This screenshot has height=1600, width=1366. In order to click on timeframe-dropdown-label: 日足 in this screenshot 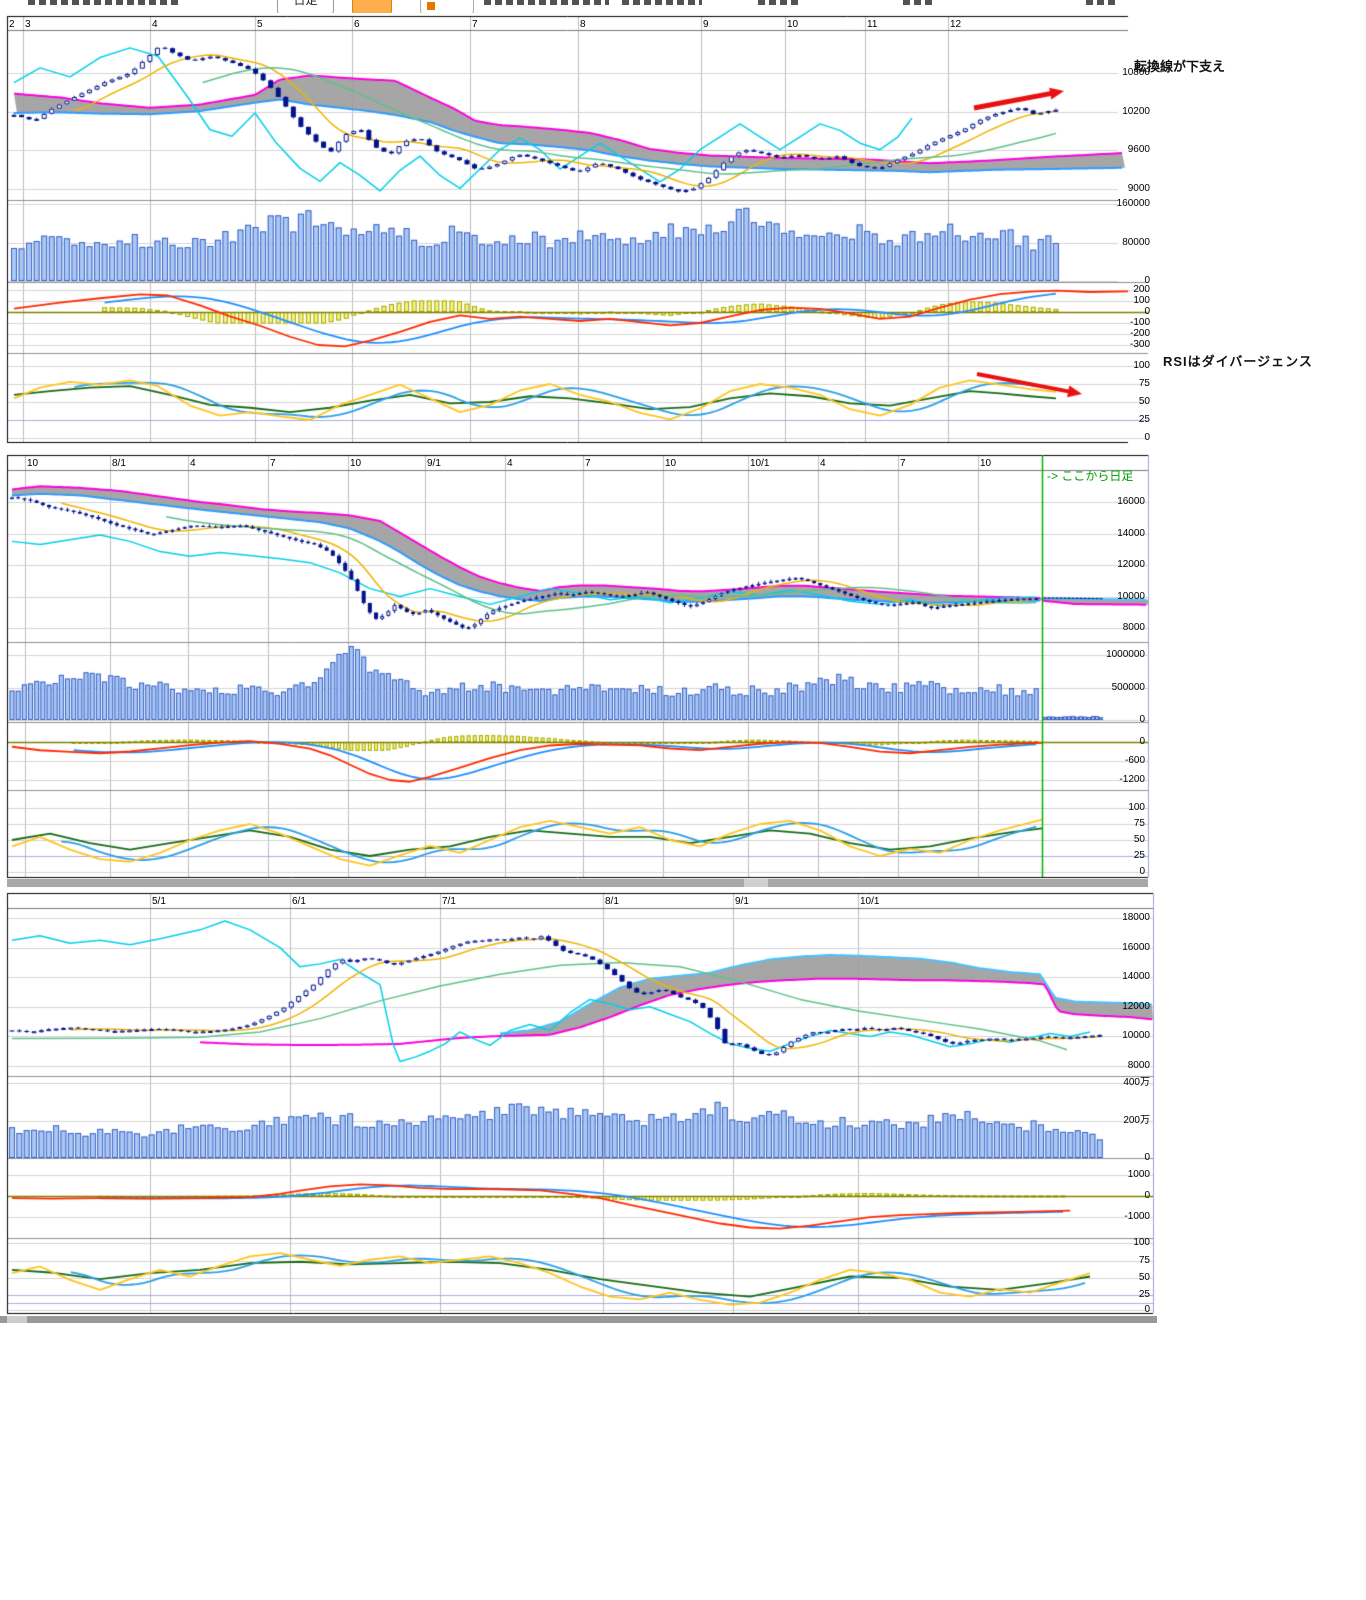, I will do `click(305, 3)`.